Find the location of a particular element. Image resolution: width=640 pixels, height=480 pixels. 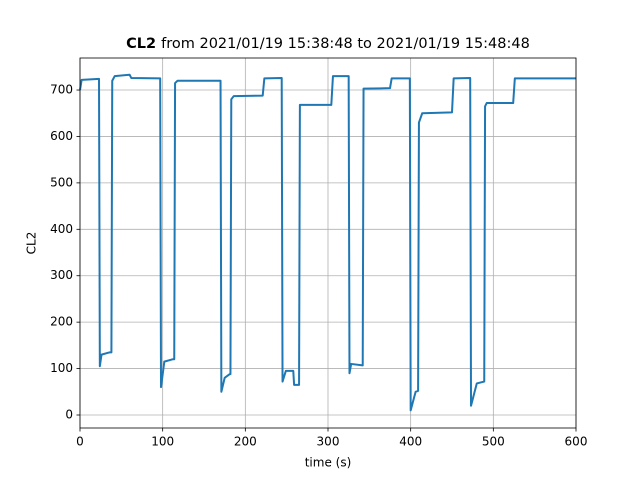

title-bold: CL2 is located at coordinates (141, 44).